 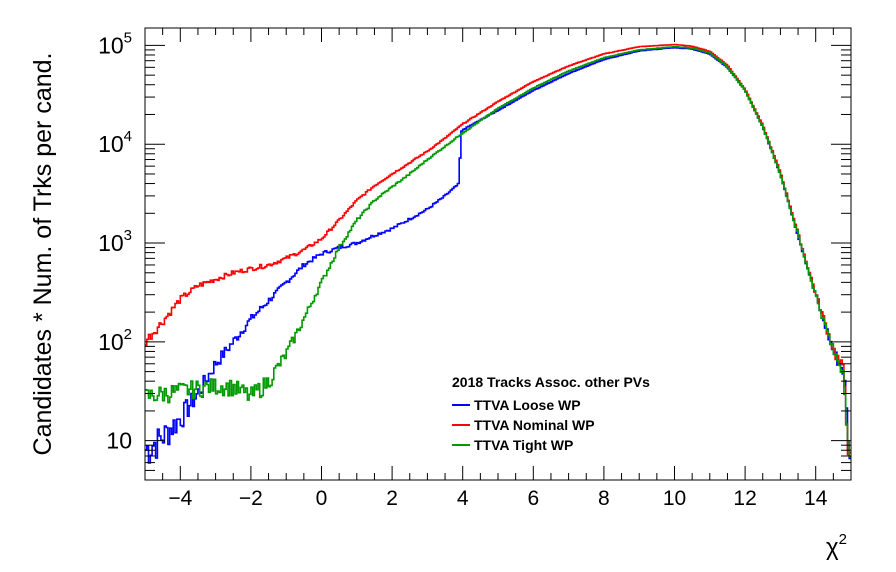 I want to click on y-tick-label: 10⁵, so click(x=115, y=43).